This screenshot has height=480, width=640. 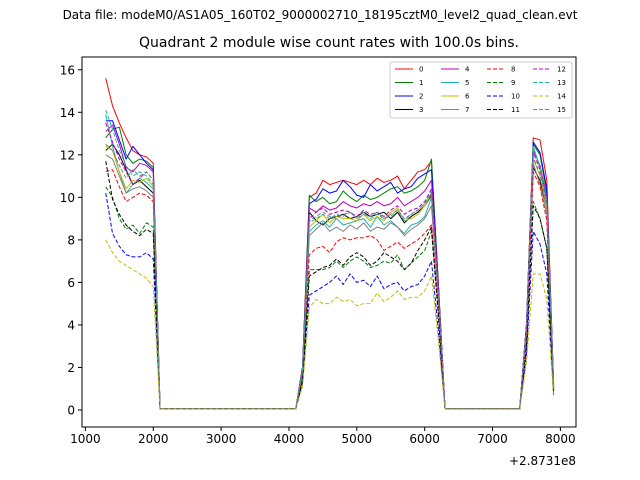 What do you see at coordinates (561, 110) in the screenshot?
I see `legend-label-15: 15` at bounding box center [561, 110].